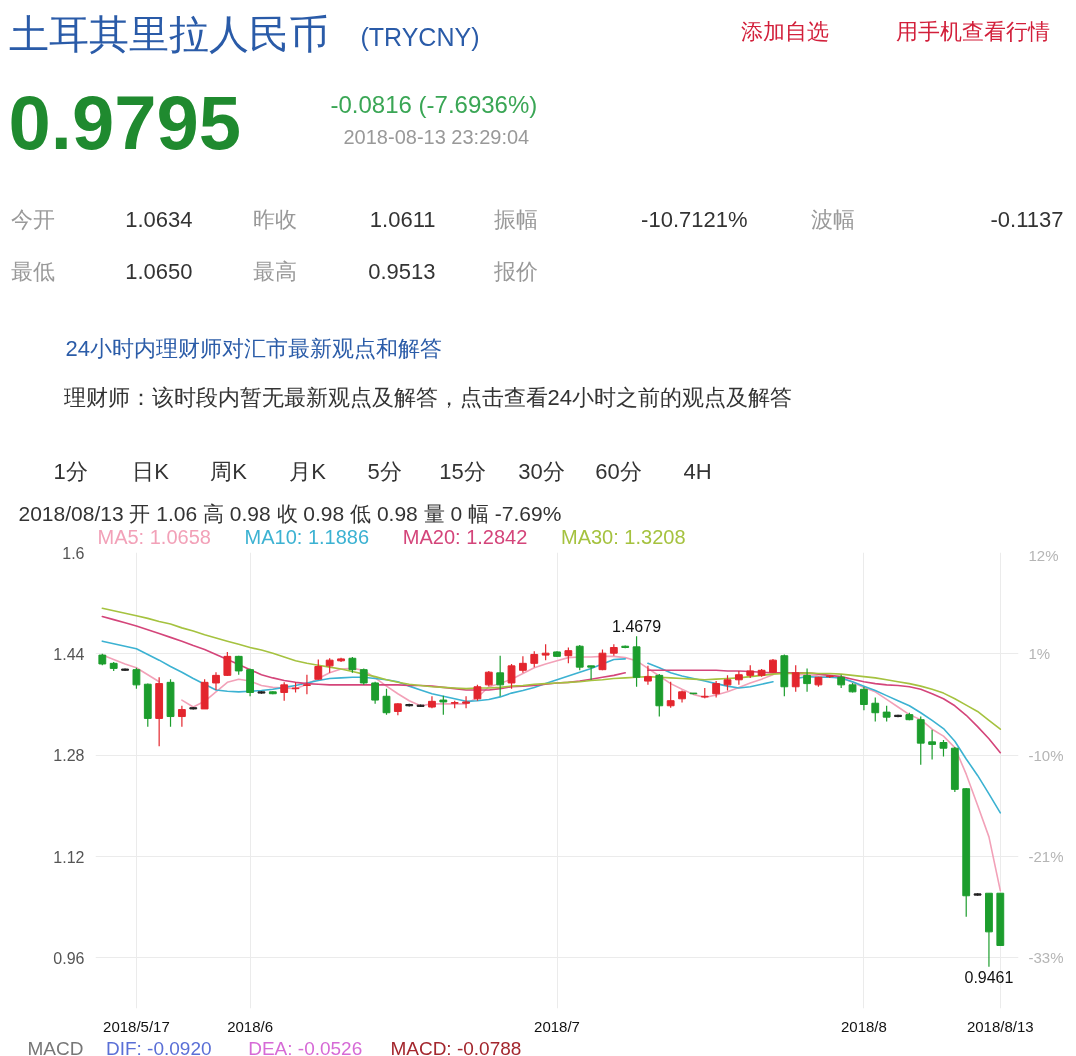 This screenshot has width=1076, height=1056. Describe the element at coordinates (229, 471) in the screenshot. I see `text: 周K` at that location.